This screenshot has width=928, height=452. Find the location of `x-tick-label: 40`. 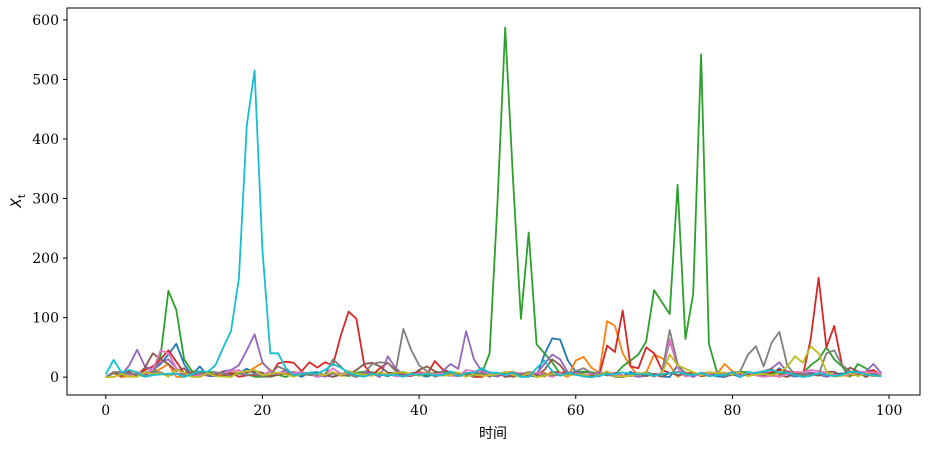

x-tick-label: 40 is located at coordinates (419, 411).